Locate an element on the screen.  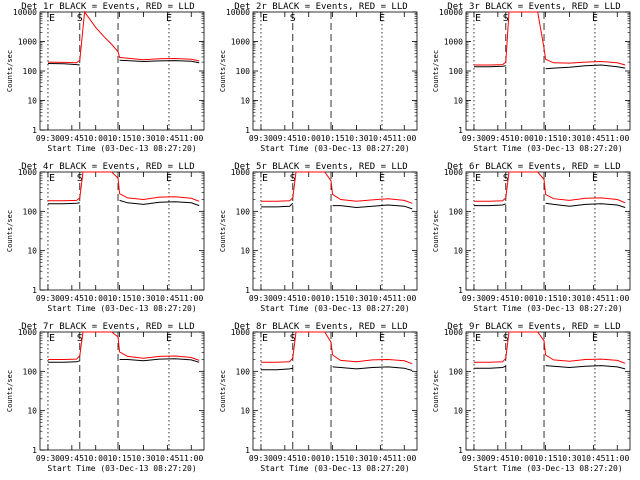
chart-title: Det 7r BLACK = Events, RED = LLD is located at coordinates (107, 327).